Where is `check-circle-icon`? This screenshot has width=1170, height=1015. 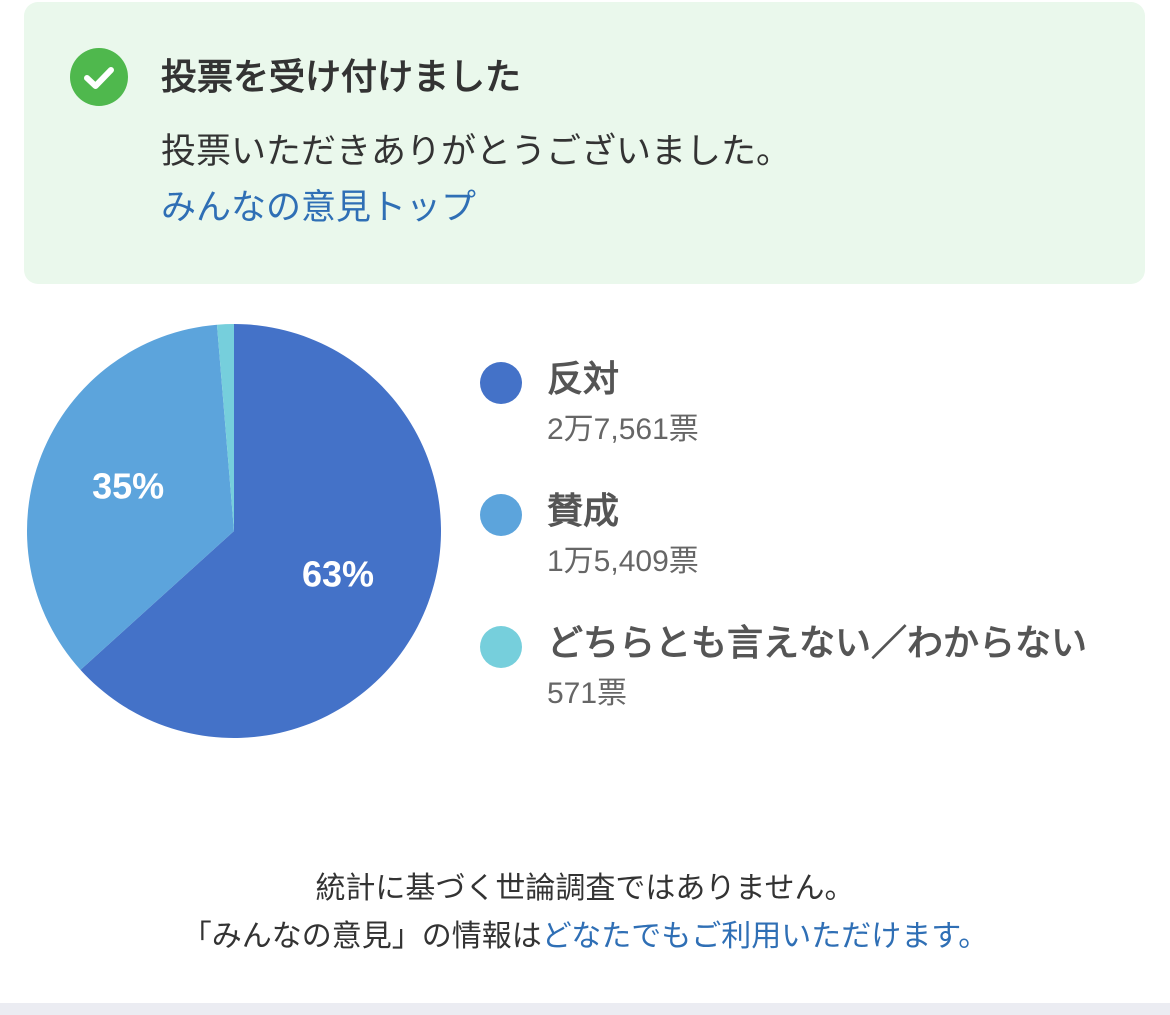
check-circle-icon is located at coordinates (99, 77).